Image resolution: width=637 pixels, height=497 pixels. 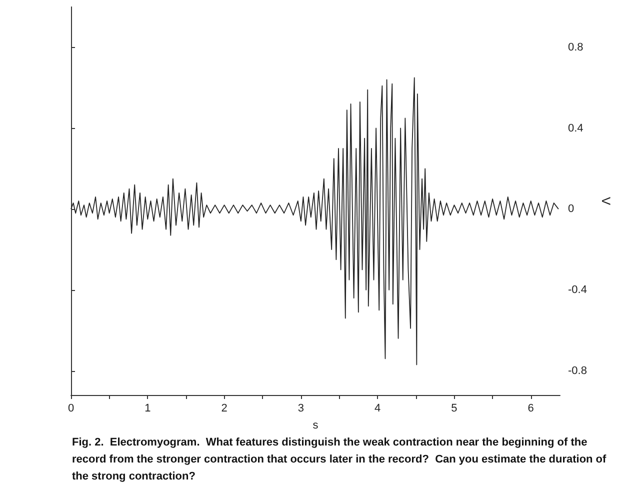 I want to click on y-axis-title: V, so click(x=606, y=201).